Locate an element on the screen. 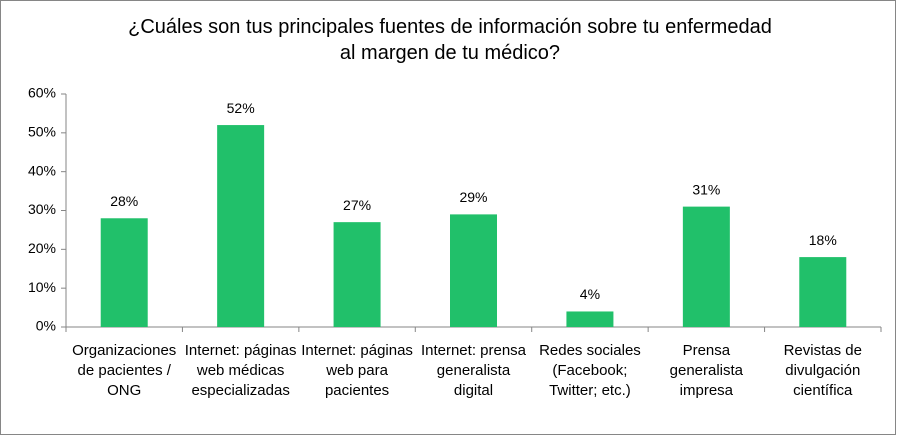  x-tick-label: Internet: páginas web para pacientes is located at coordinates (357, 370).